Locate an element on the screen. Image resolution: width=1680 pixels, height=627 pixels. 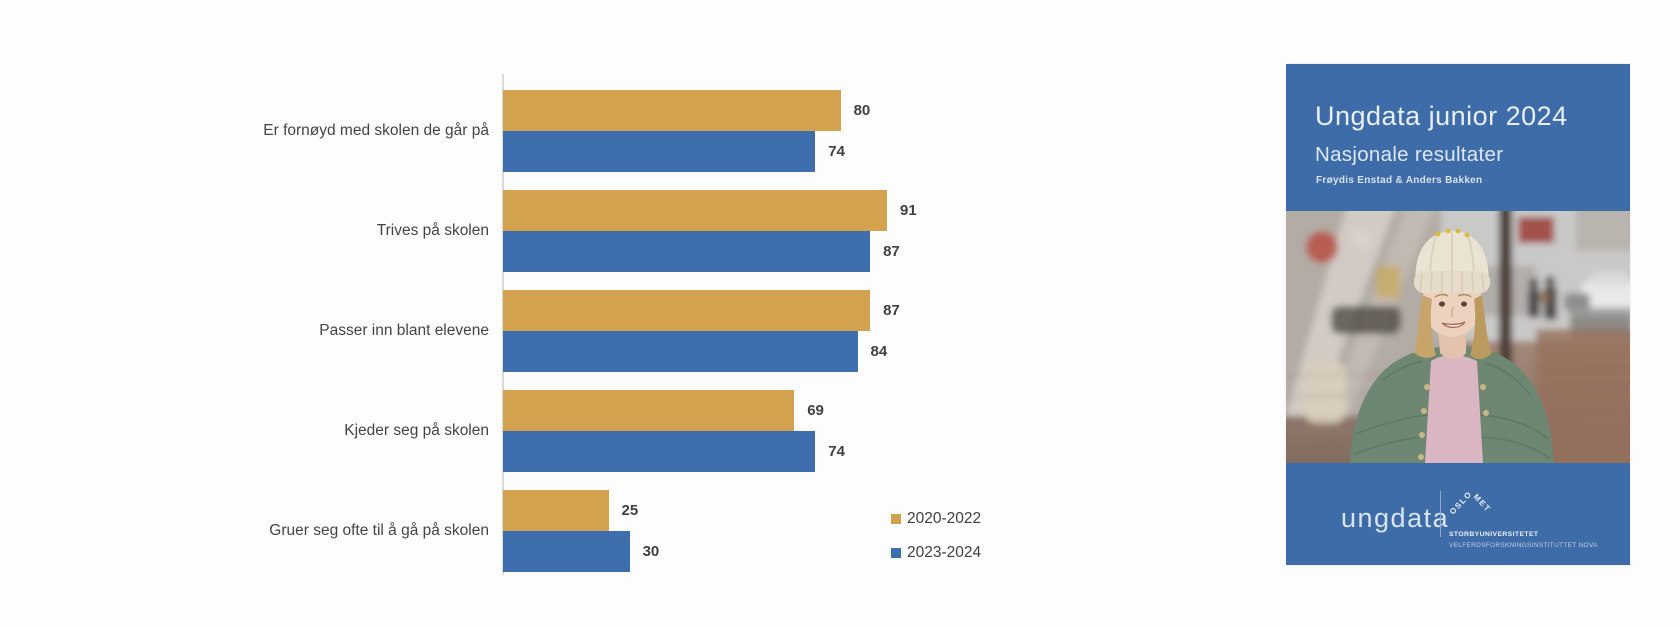
chevron-text-met: MET is located at coordinates (1482, 503).